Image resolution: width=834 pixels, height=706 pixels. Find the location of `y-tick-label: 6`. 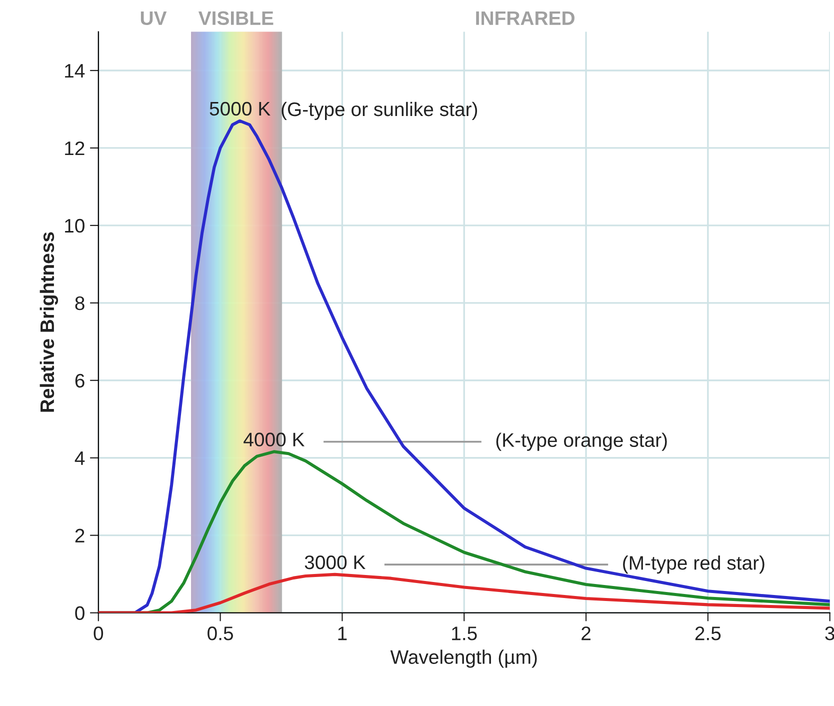

y-tick-label: 6 is located at coordinates (79, 381).